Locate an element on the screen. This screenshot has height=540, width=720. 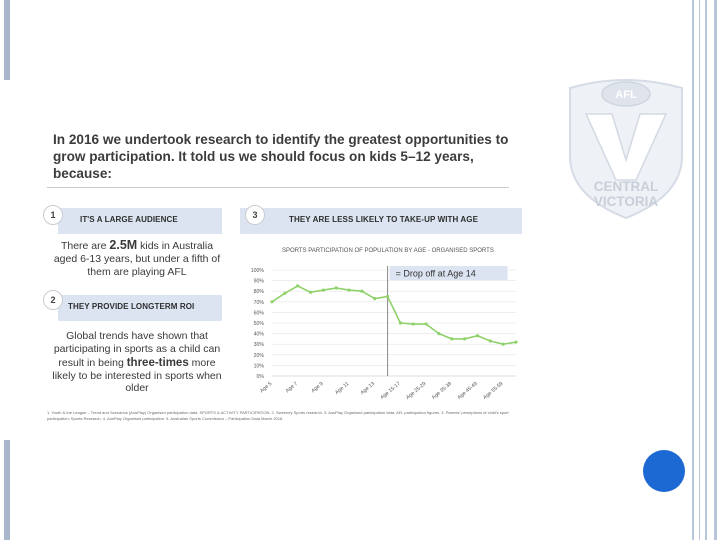
section-band-1: IT'S A LARGE AUDIENCE is located at coordinates (140, 221).